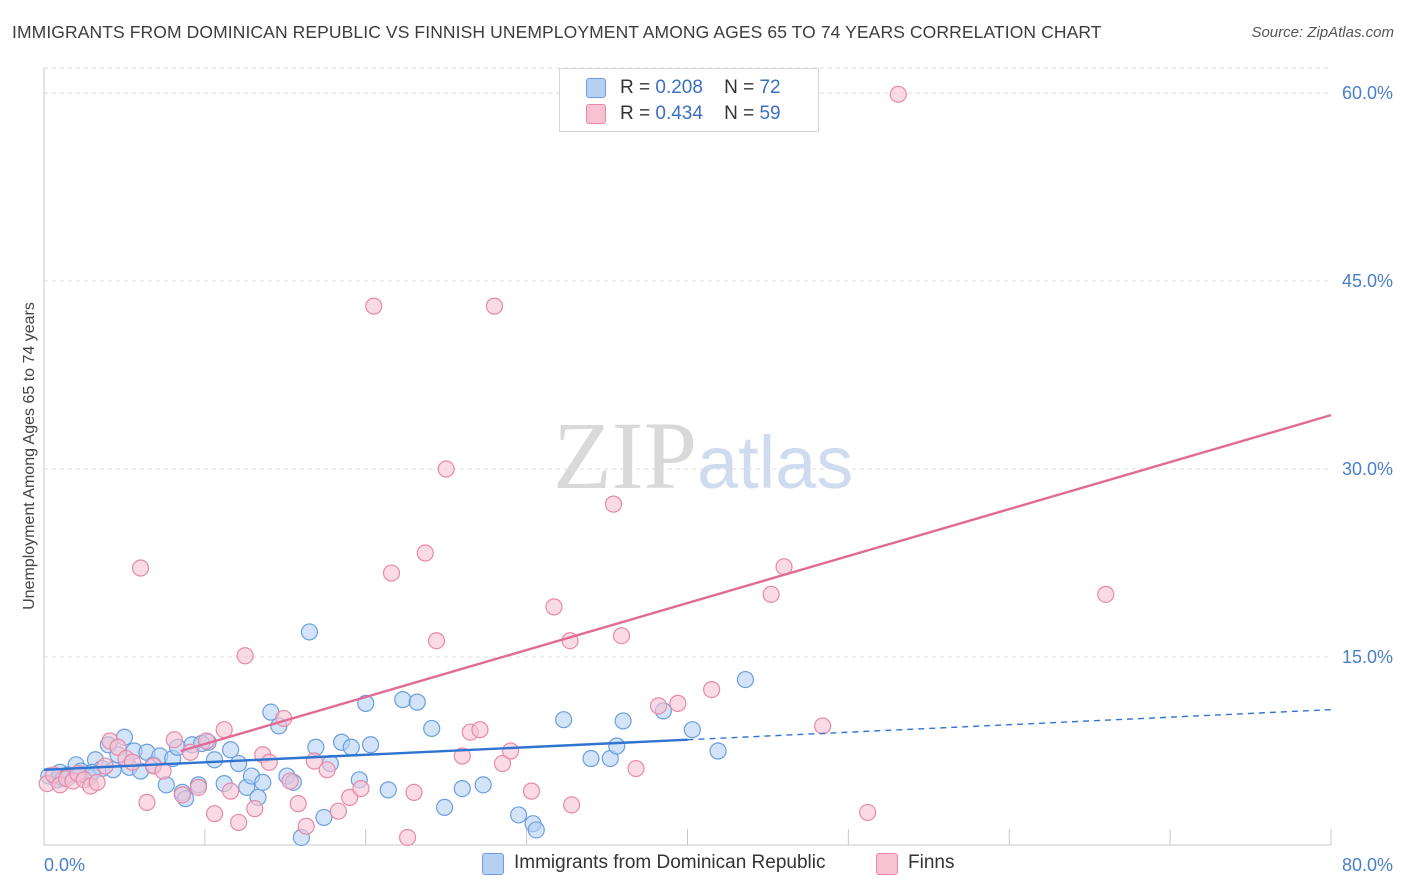 This screenshot has width=1406, height=892. I want to click on source-label: Source: ZipAtlas.com, so click(1322, 32).